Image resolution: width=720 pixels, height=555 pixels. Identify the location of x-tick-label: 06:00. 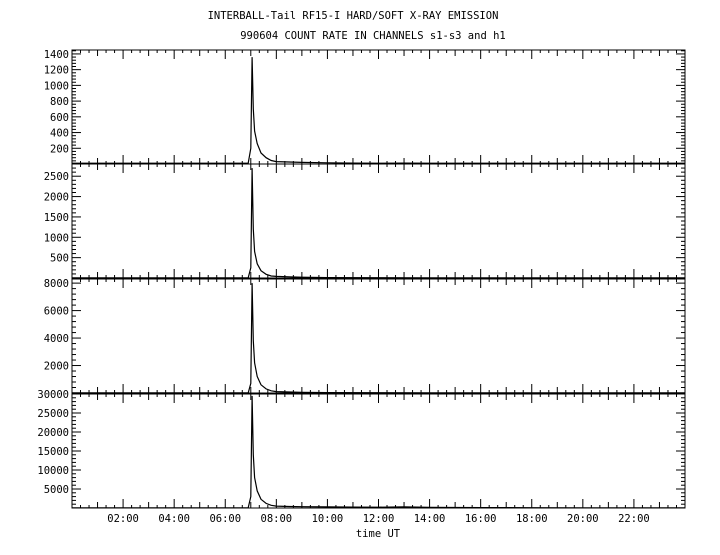
(225, 519).